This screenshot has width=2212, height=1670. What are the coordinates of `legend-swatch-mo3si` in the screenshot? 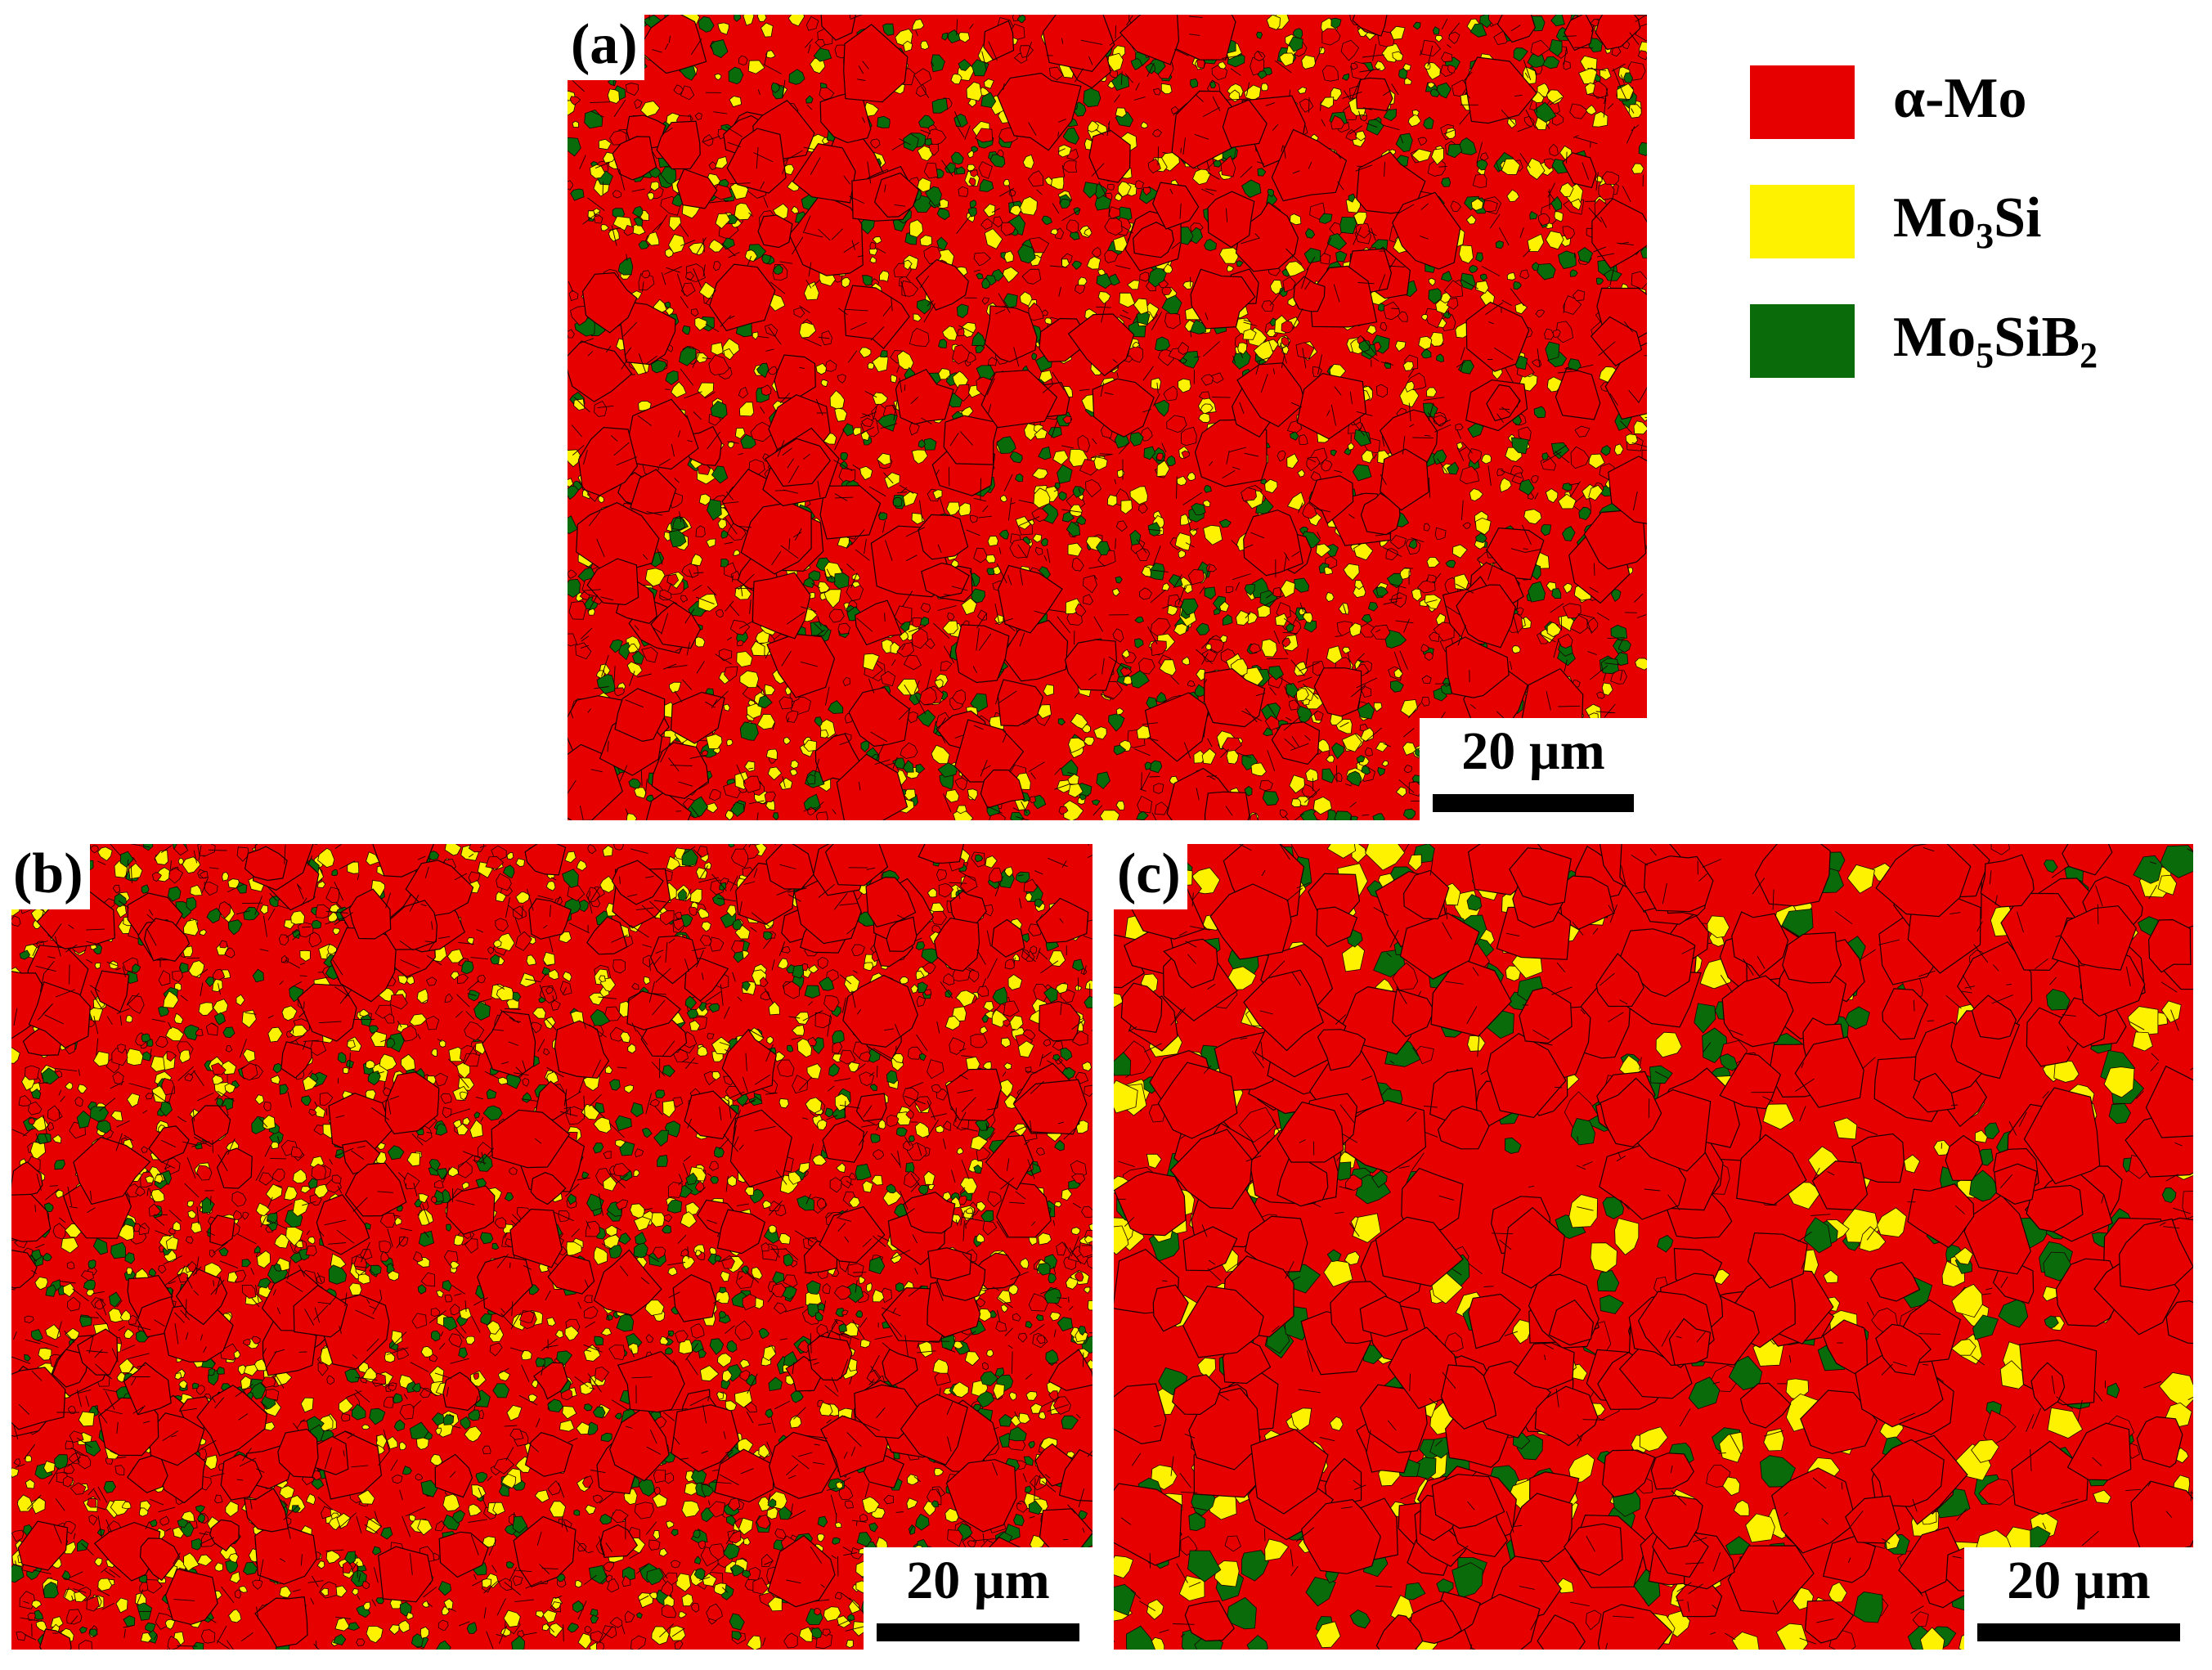 It's located at (1803, 221).